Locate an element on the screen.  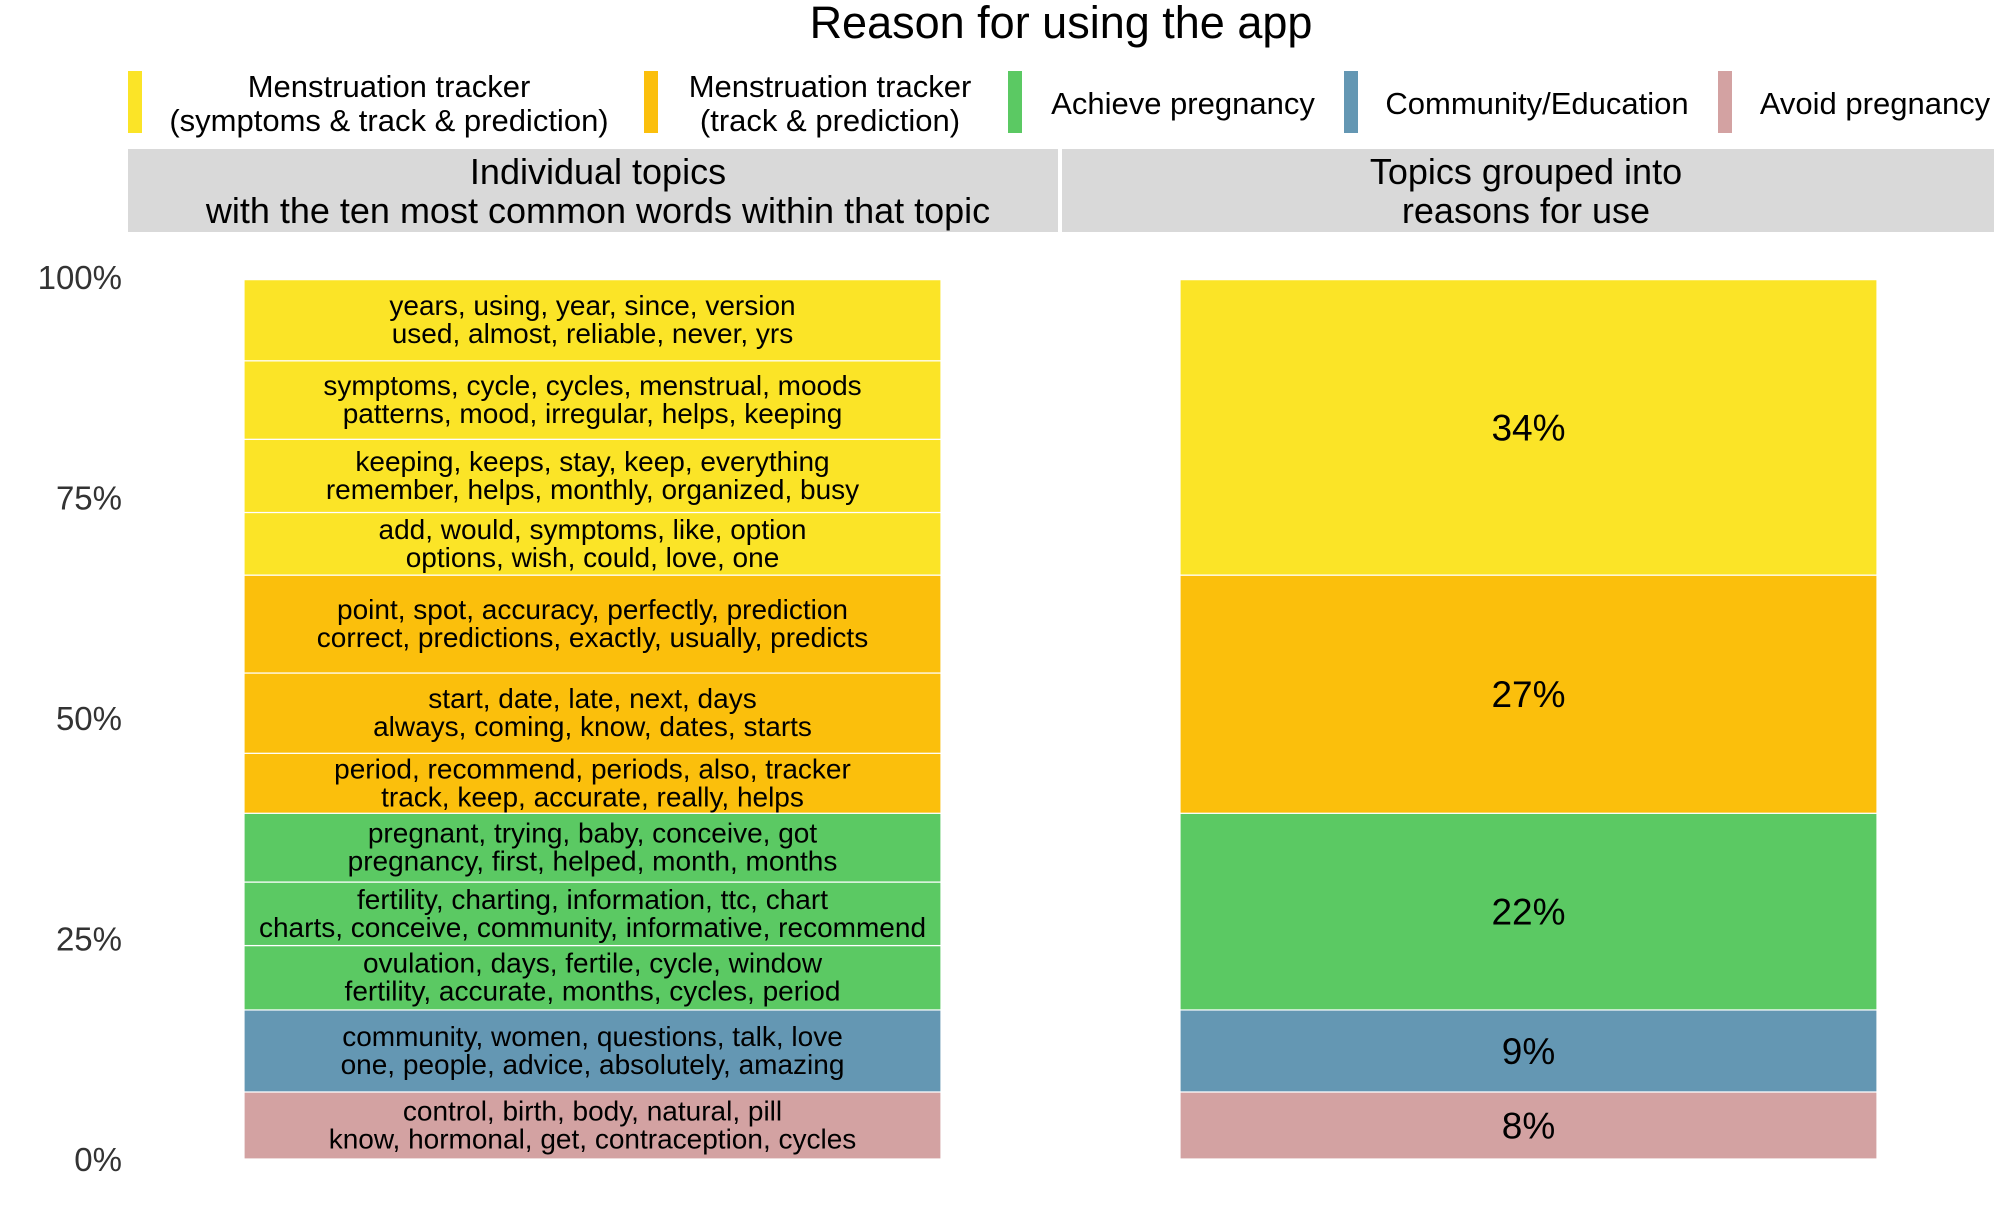
panel-header-label: Topics grouped into is located at coordinates (1526, 171).